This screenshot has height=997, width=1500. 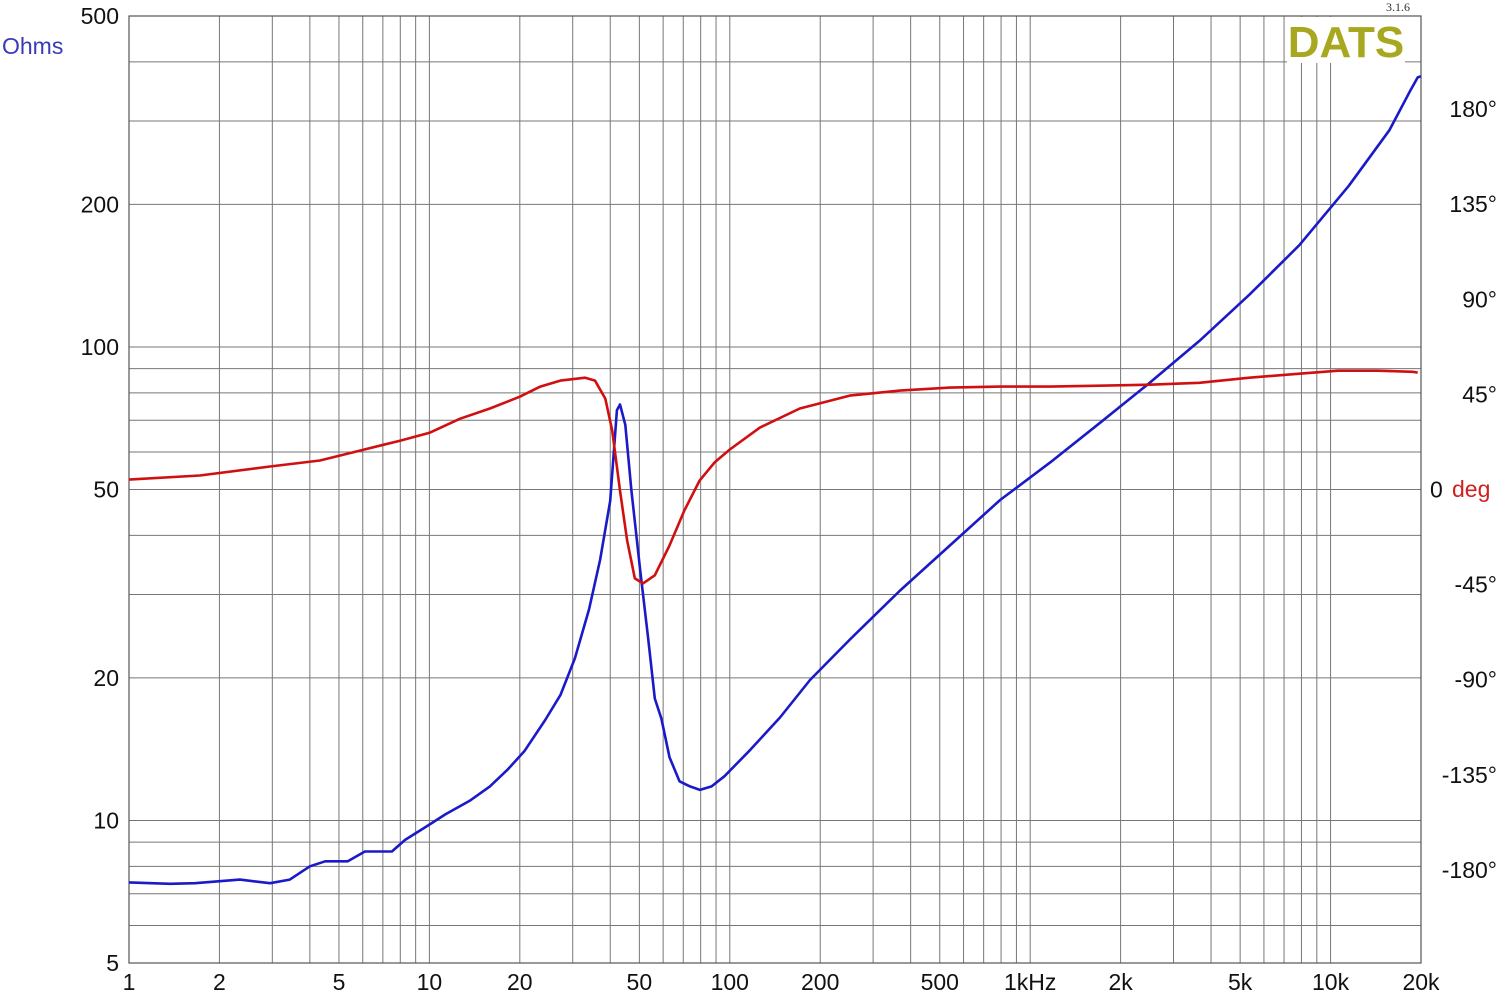 I want to click on y-right-axis-label: deg, so click(x=1471, y=489).